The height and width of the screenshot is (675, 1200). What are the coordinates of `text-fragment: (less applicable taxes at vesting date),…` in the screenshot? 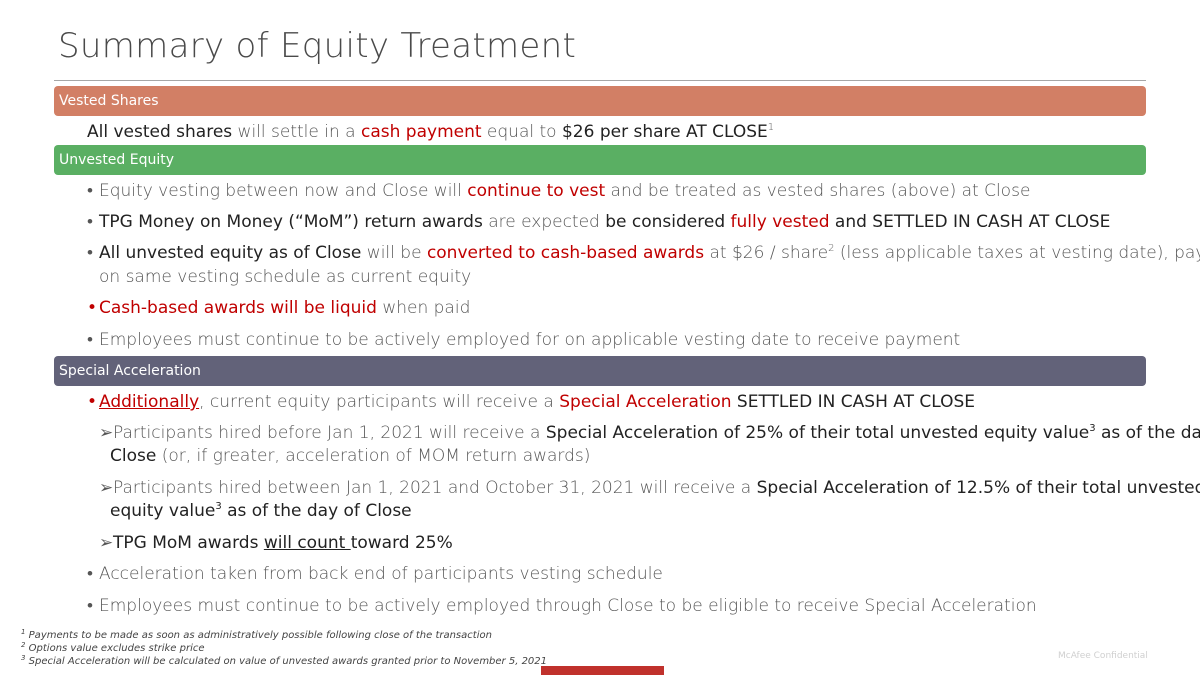 It's located at (1019, 253).